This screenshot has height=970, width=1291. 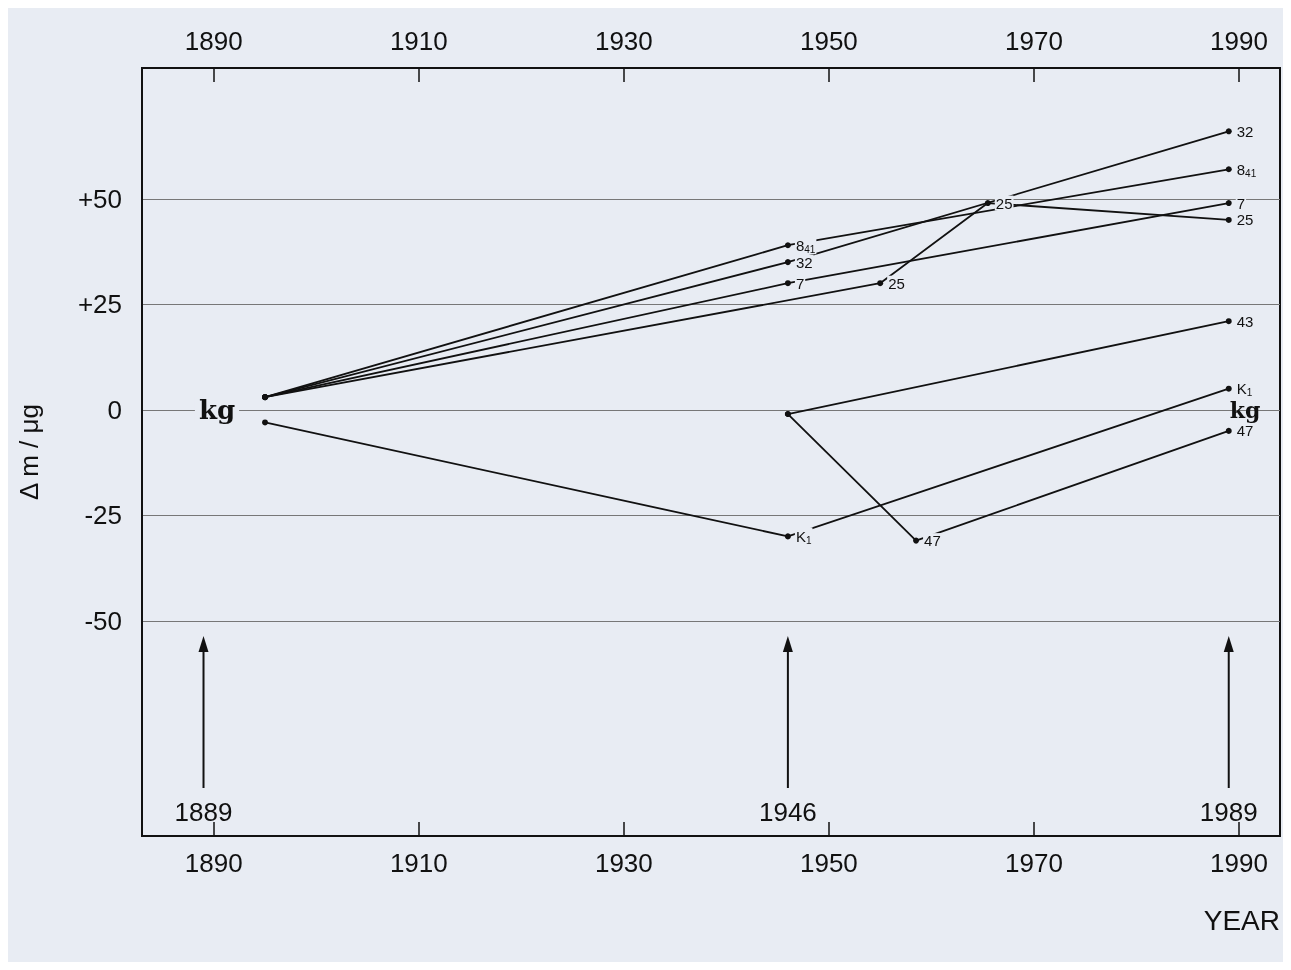 I want to click on x-tick-label: 1950, so click(x=828, y=863).